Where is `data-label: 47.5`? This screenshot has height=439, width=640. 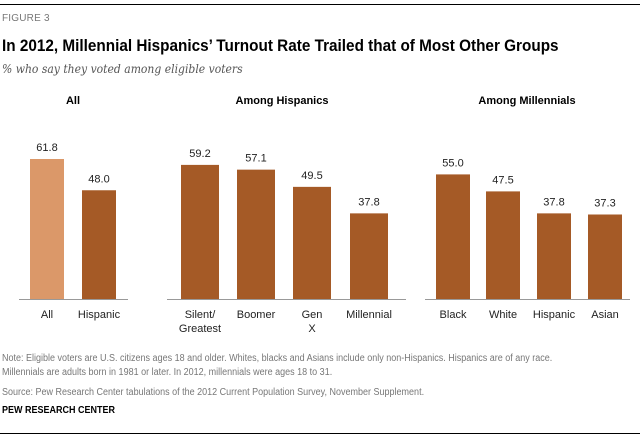 data-label: 47.5 is located at coordinates (502, 180).